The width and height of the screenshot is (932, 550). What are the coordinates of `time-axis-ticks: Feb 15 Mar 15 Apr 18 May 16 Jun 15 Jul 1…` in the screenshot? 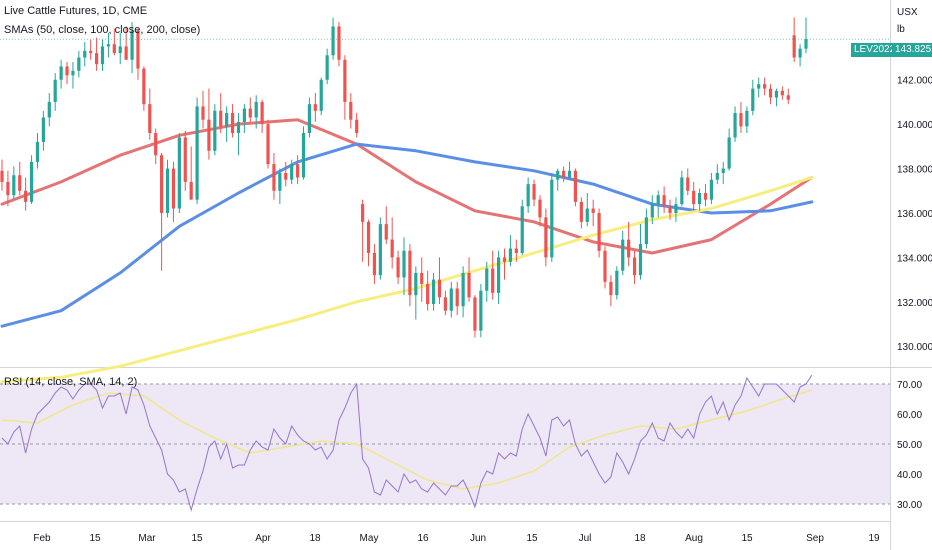 It's located at (456, 538).